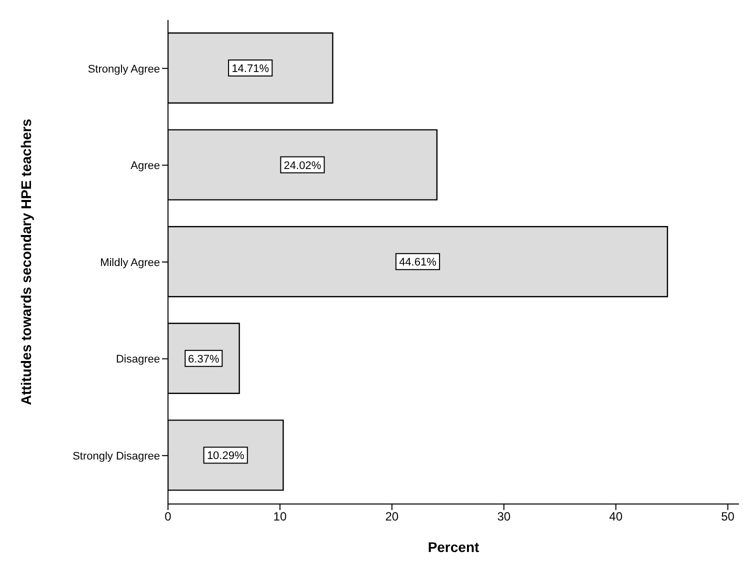 The height and width of the screenshot is (572, 743). Describe the element at coordinates (116, 456) in the screenshot. I see `y-tick-label: Strongly Disagree` at that location.